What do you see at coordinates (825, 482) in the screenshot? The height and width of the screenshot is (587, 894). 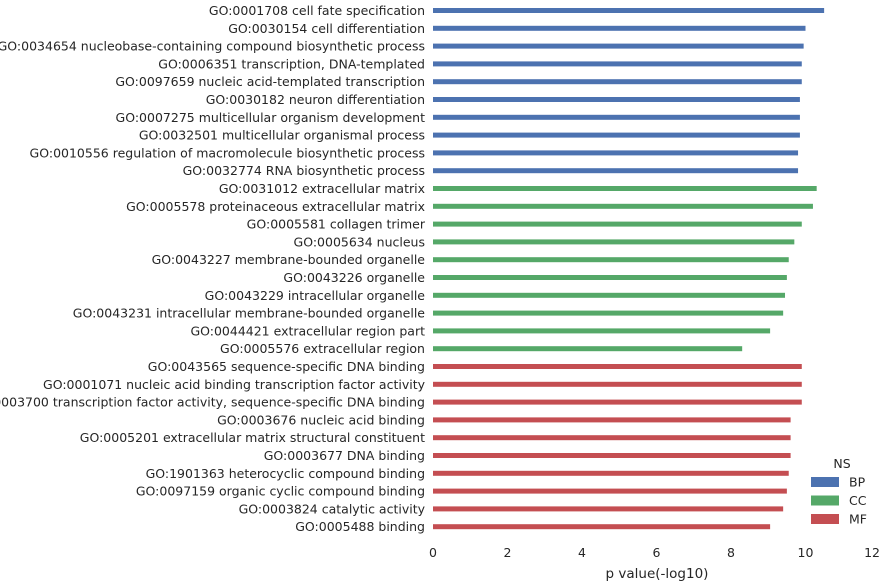 I see `legend-swatch-bp` at bounding box center [825, 482].